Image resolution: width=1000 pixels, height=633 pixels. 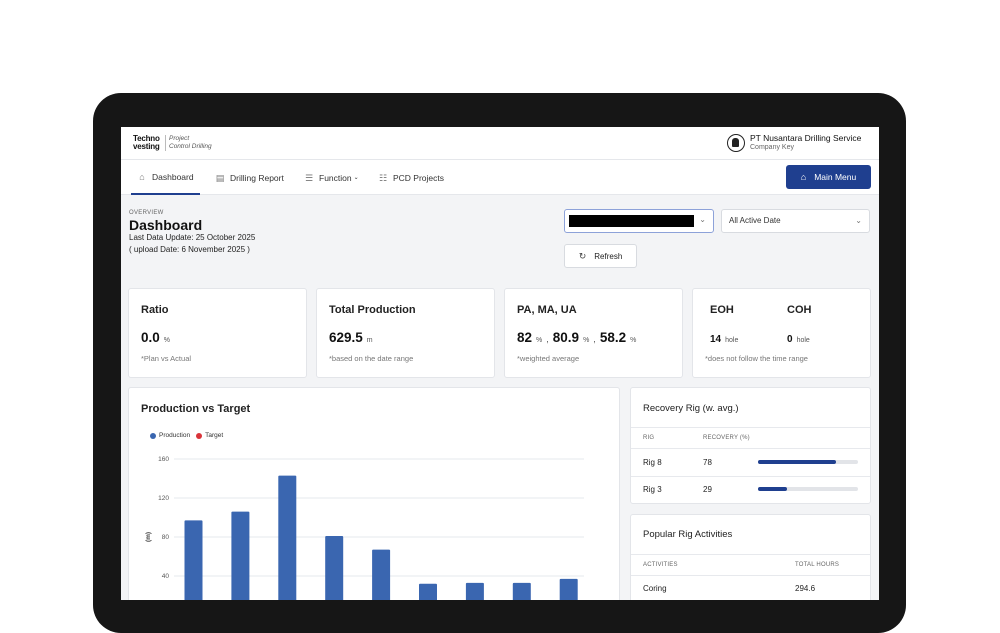 What do you see at coordinates (631, 221) in the screenshot?
I see `redacted-value` at bounding box center [631, 221].